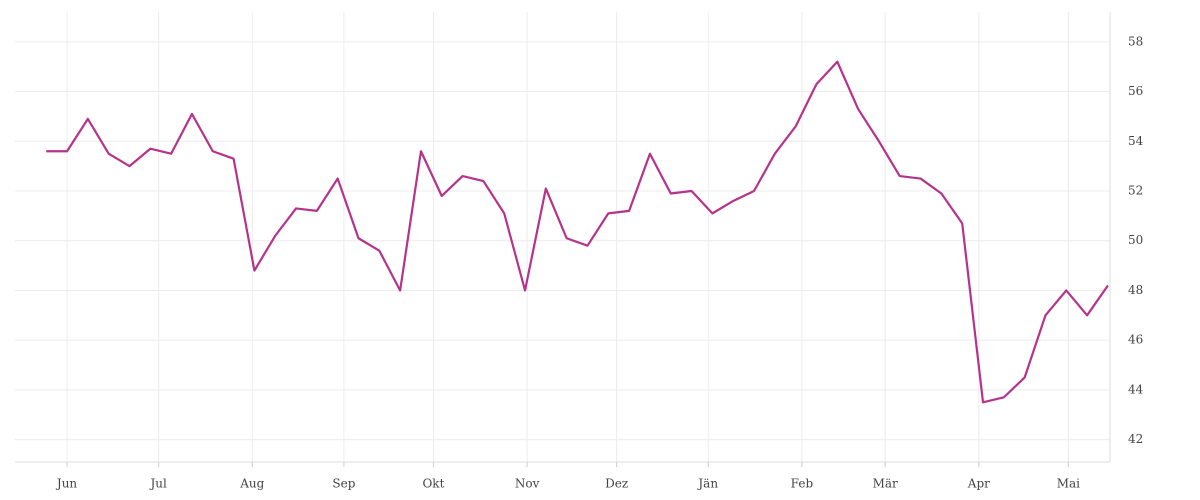 Image resolution: width=1200 pixels, height=500 pixels. I want to click on x-tick-label: Okt, so click(433, 484).